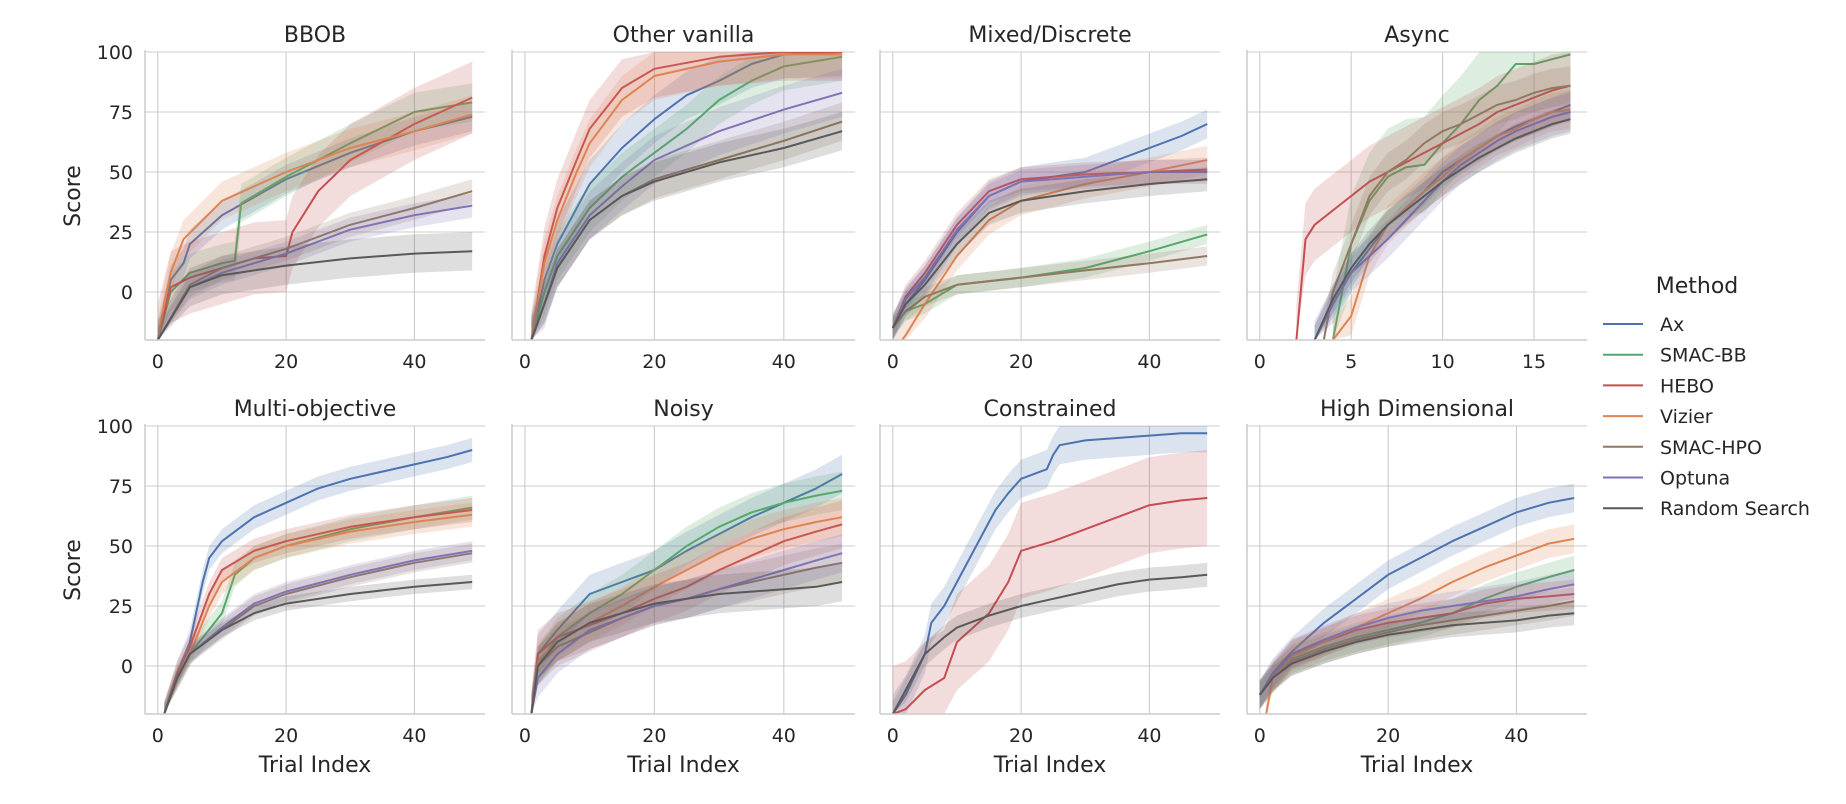 The width and height of the screenshot is (1846, 804). I want to click on legend-label: Optuna, so click(1695, 479).